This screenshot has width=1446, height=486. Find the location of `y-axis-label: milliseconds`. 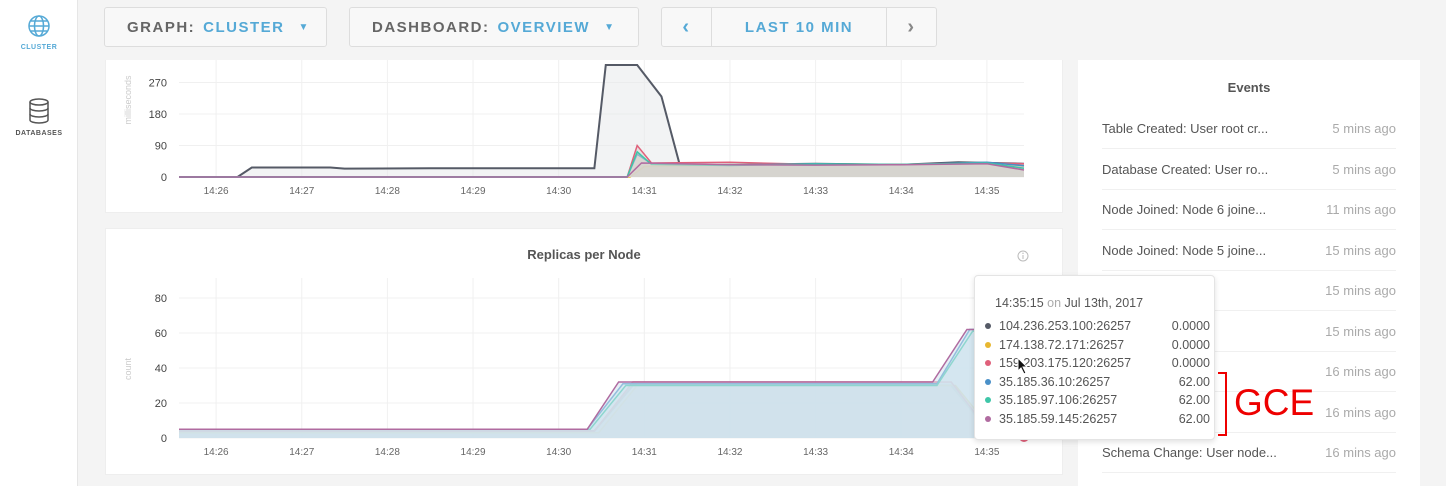

y-axis-label: milliseconds is located at coordinates (128, 100).